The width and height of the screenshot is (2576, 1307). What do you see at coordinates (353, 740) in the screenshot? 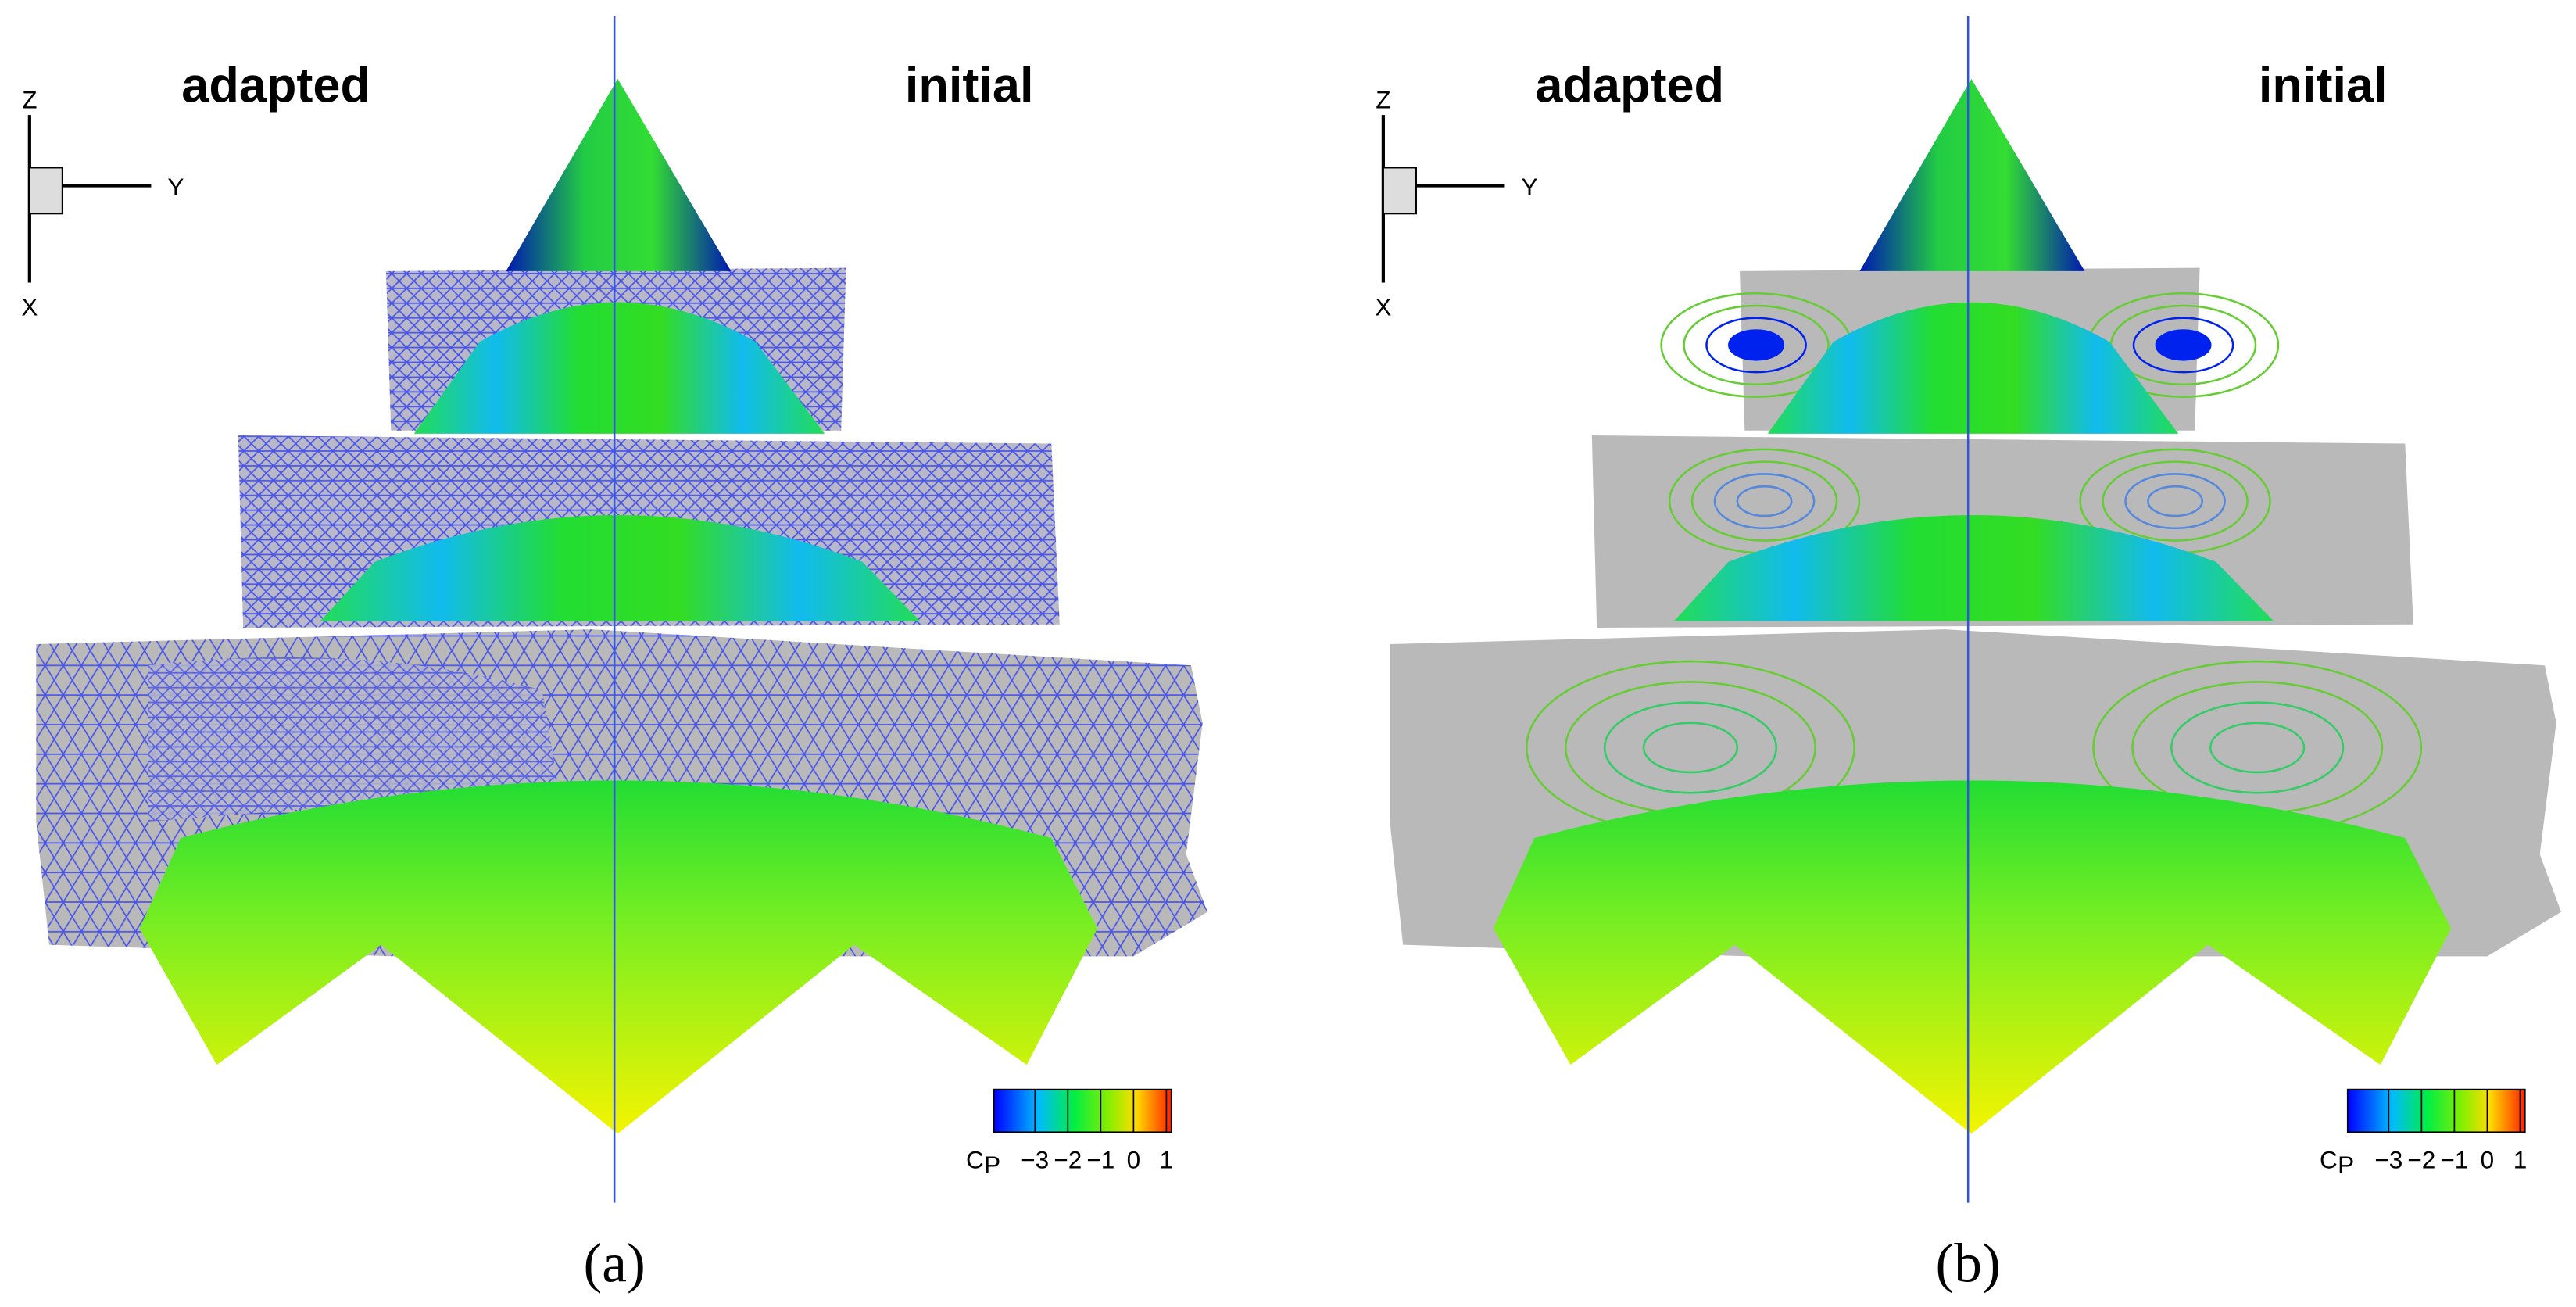
I see `dense-mesh` at bounding box center [353, 740].